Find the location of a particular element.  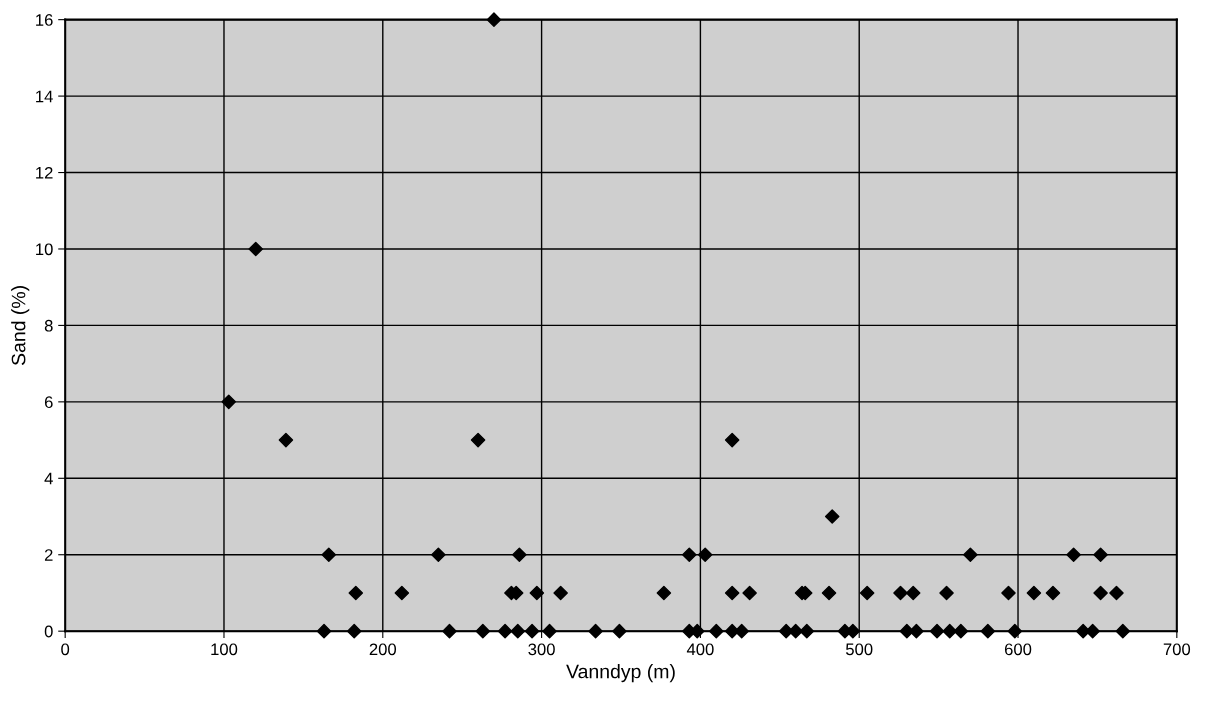

x-axis-title: Vanndyp (m) is located at coordinates (620, 673).